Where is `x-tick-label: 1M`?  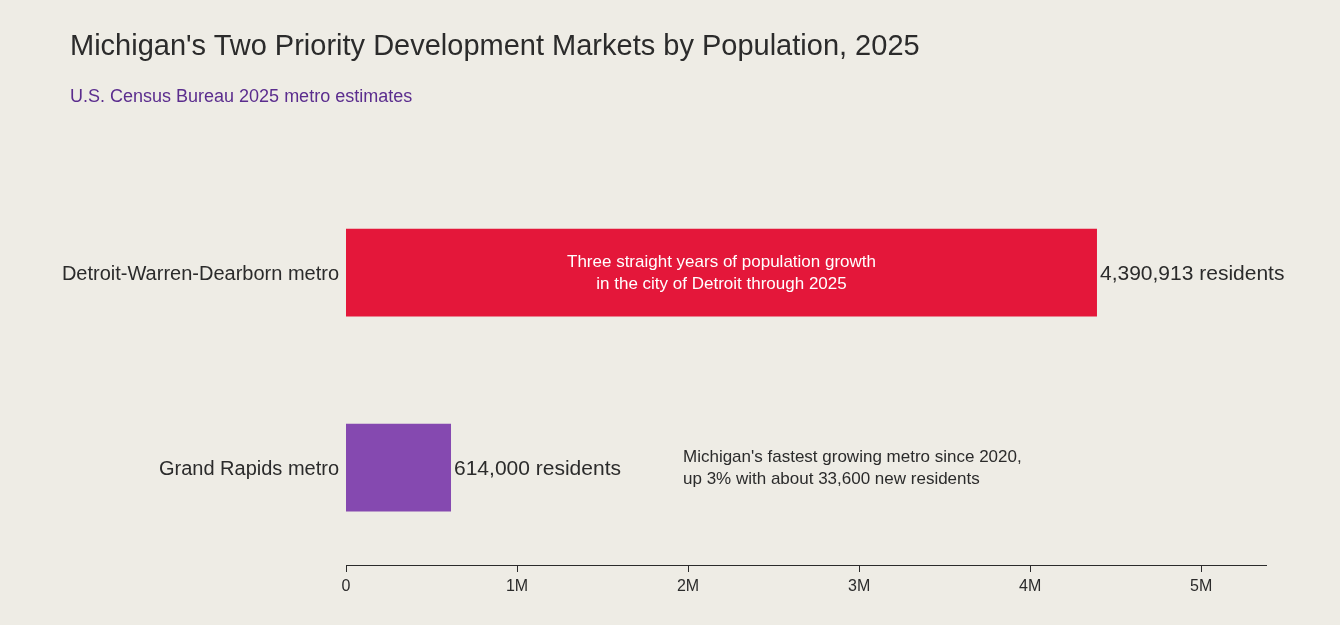 x-tick-label: 1M is located at coordinates (517, 586).